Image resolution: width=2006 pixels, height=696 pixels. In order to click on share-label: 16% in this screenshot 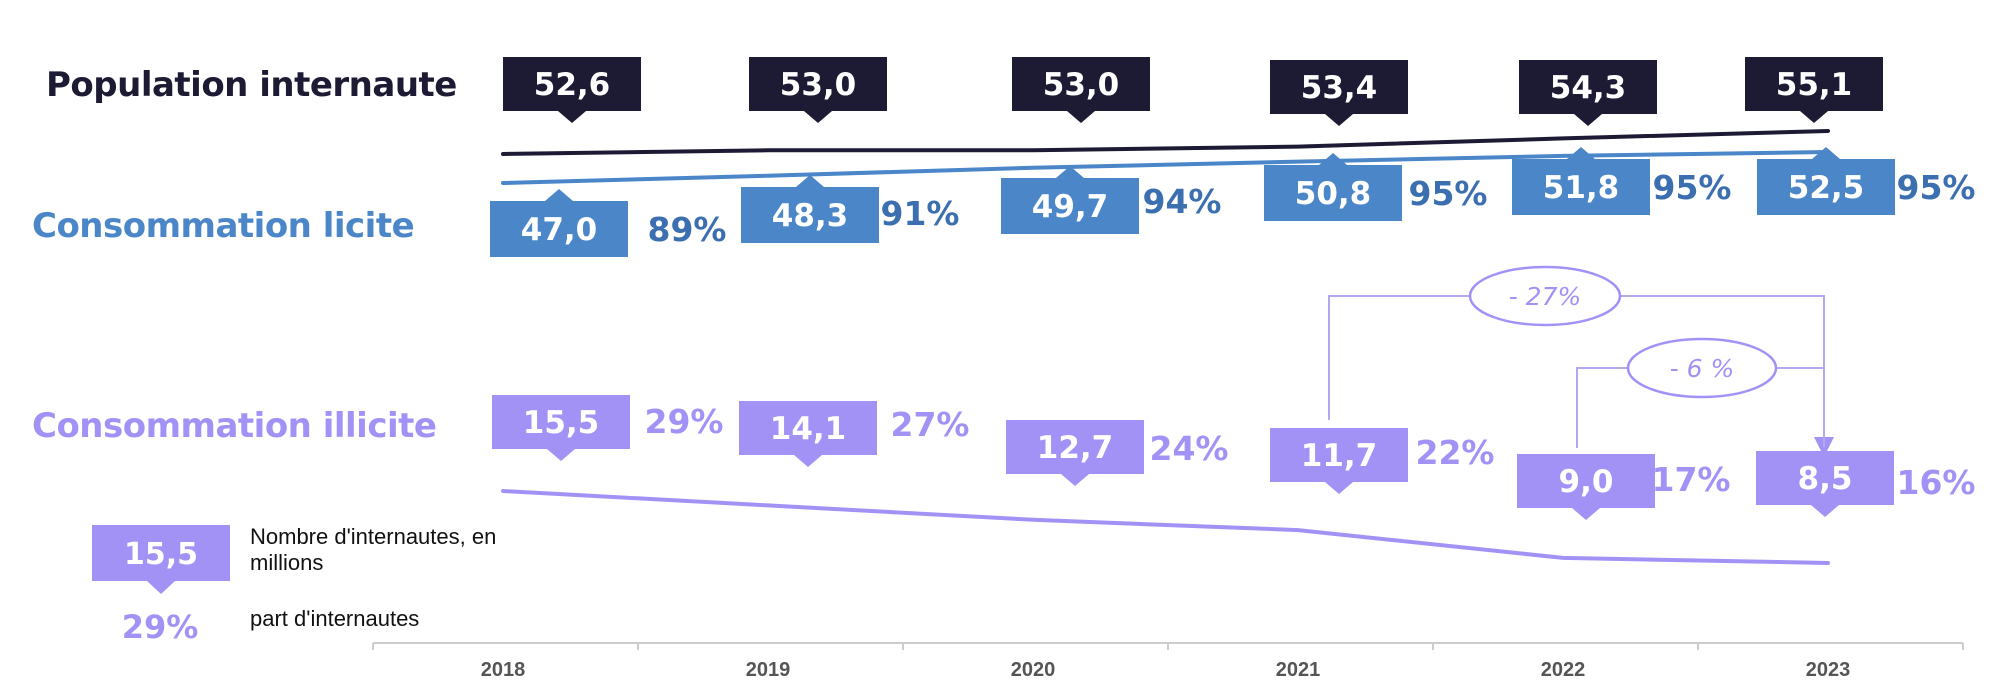, I will do `click(1936, 482)`.